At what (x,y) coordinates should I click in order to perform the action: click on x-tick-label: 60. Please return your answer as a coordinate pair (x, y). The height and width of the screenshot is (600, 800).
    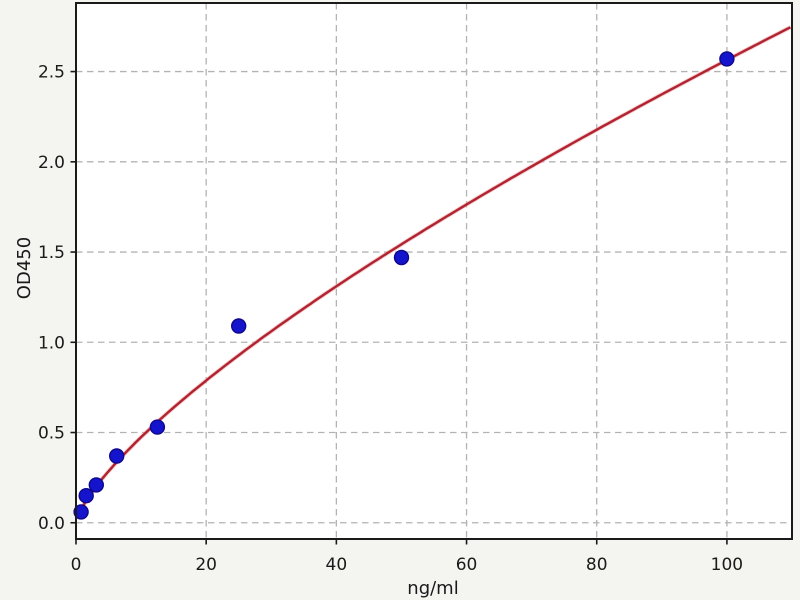
    Looking at the image, I should click on (467, 565).